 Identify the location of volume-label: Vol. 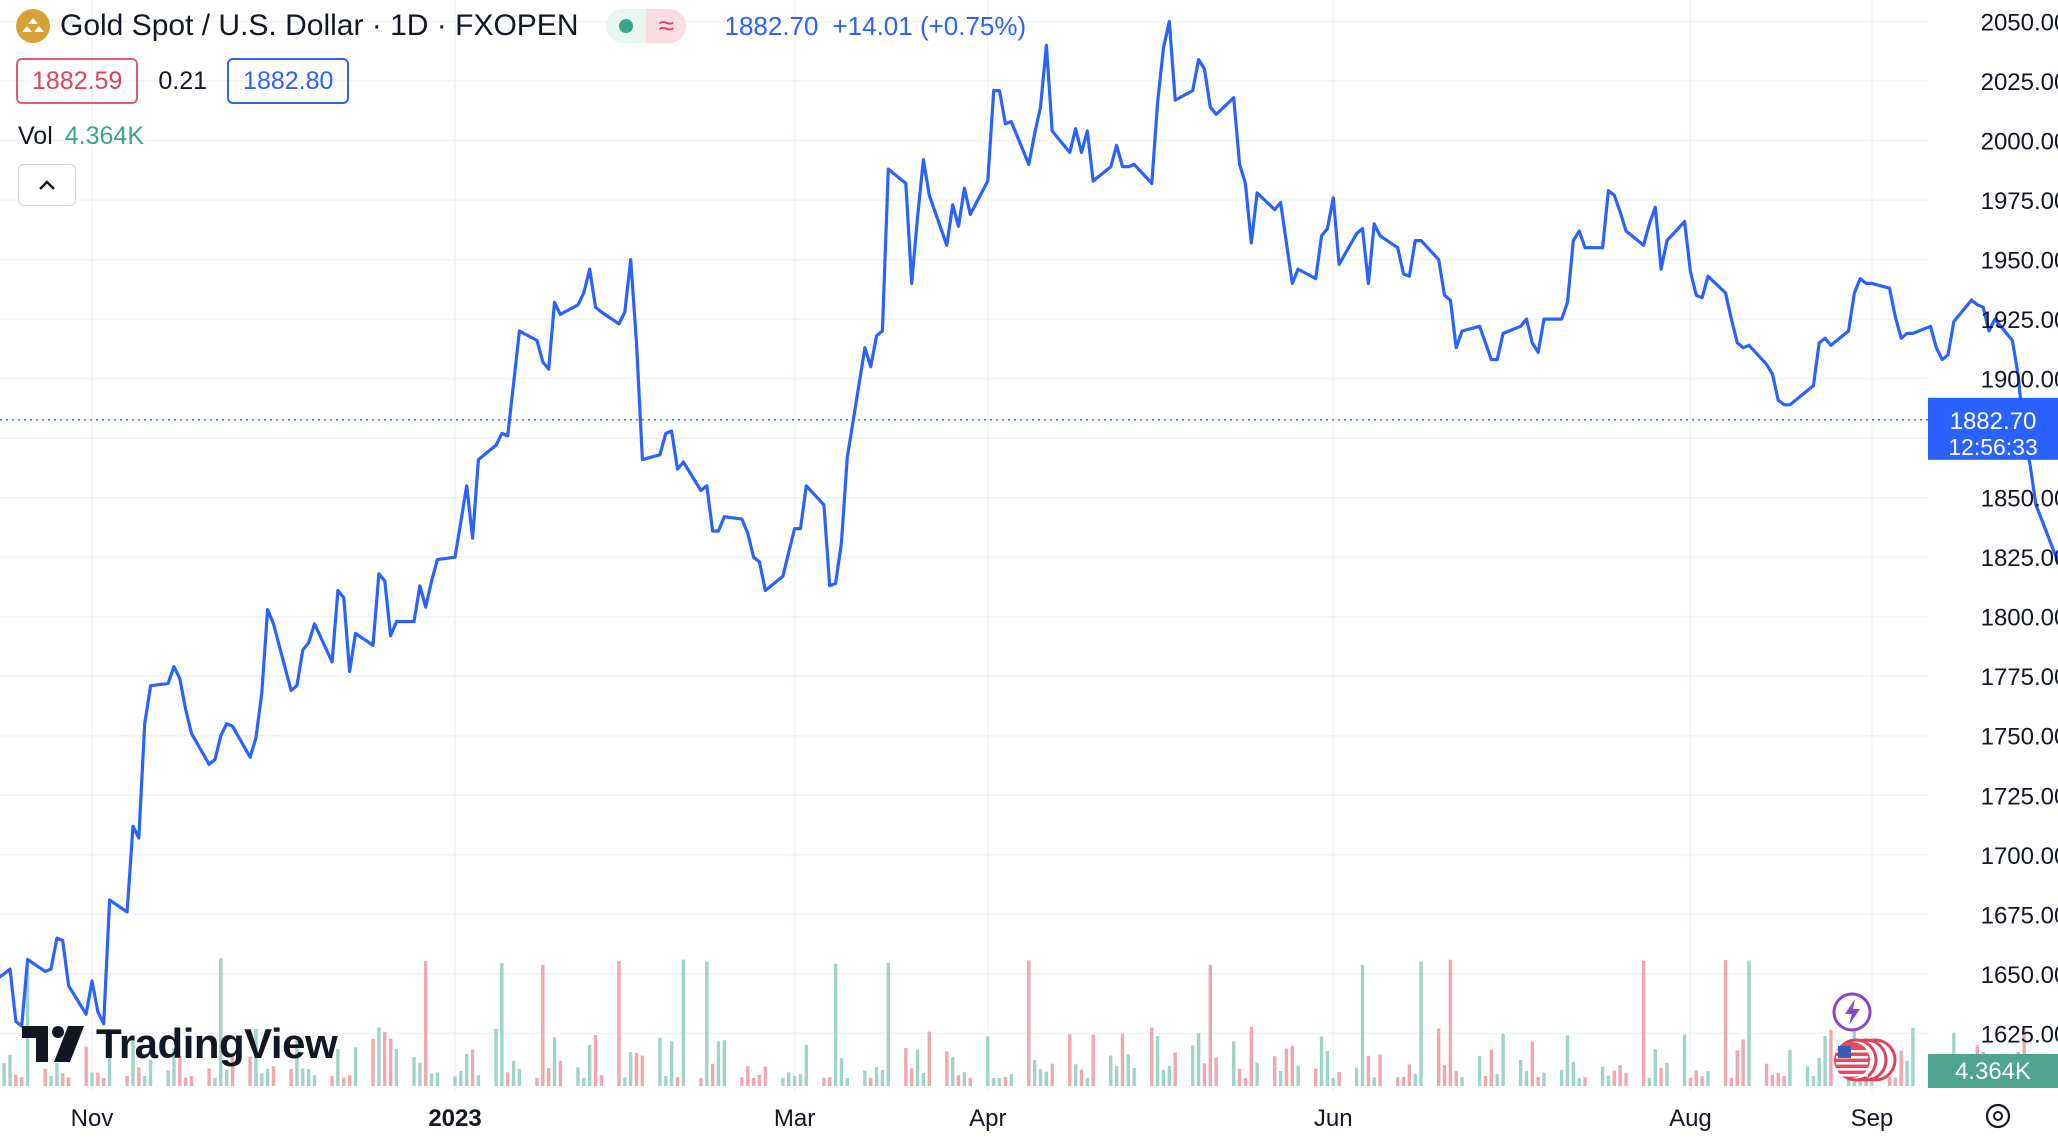
(35, 136).